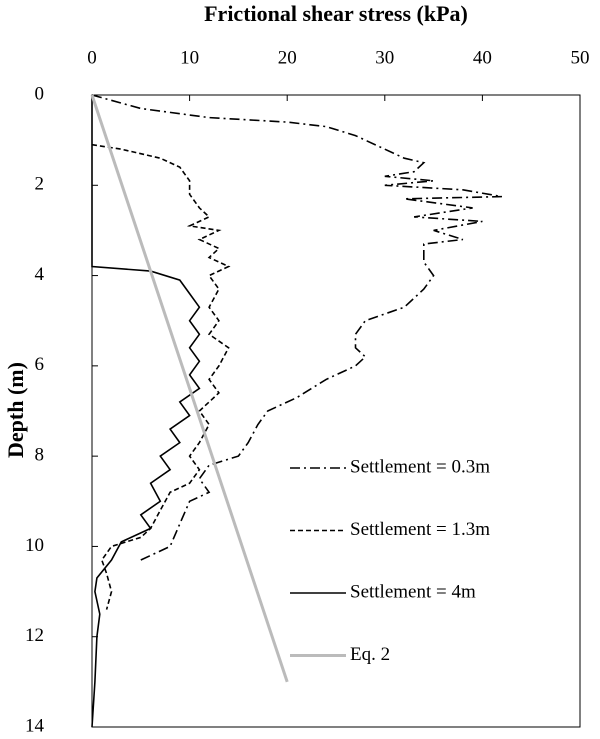  Describe the element at coordinates (40, 455) in the screenshot. I see `y-tick-label: 8` at that location.